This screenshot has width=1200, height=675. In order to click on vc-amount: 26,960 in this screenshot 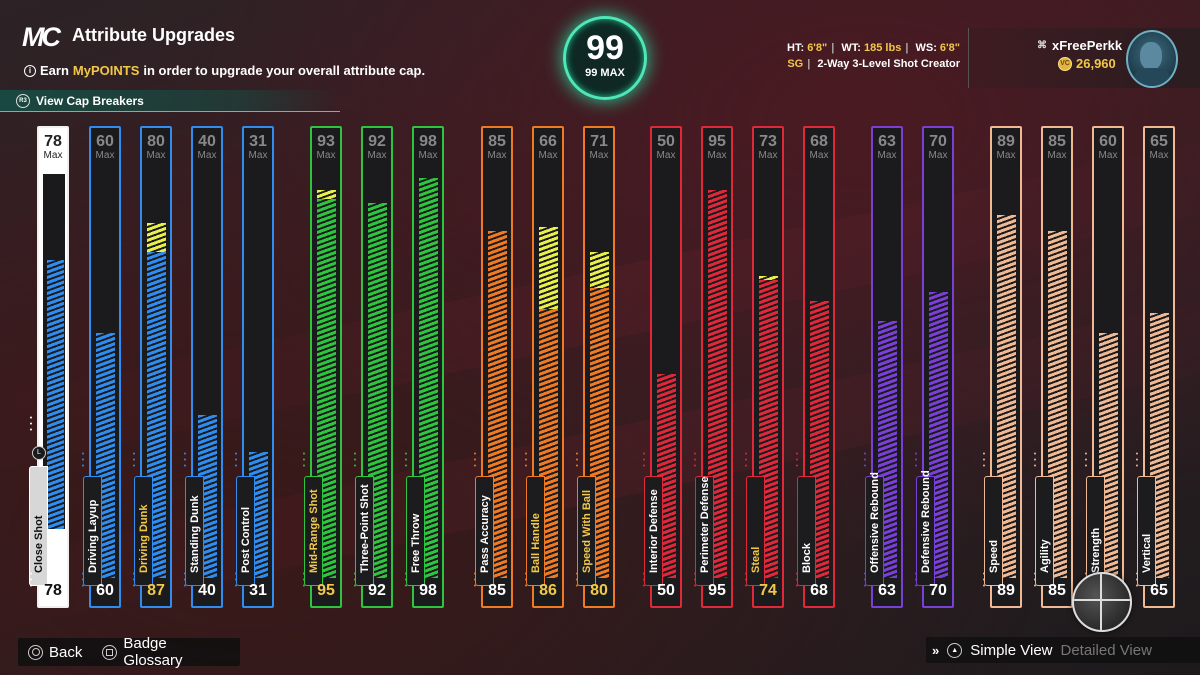, I will do `click(1096, 63)`.